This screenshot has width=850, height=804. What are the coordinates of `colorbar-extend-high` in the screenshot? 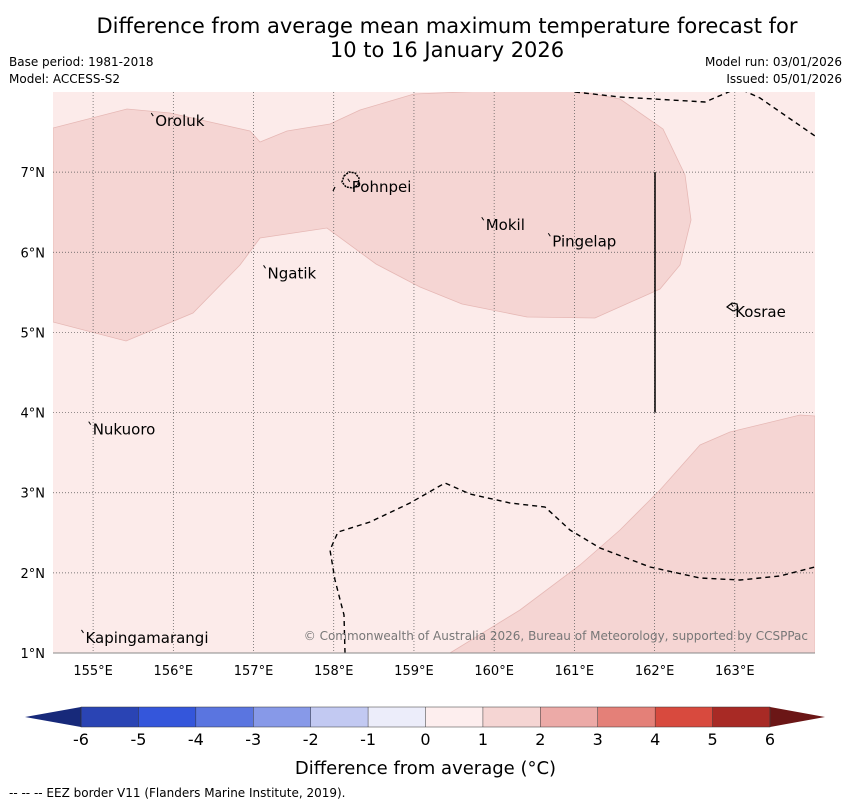 It's located at (797, 717).